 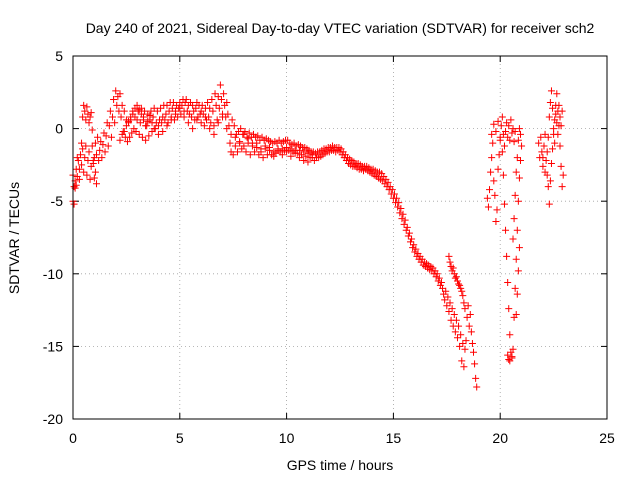 What do you see at coordinates (607, 438) in the screenshot?
I see `x-tick-label: 25` at bounding box center [607, 438].